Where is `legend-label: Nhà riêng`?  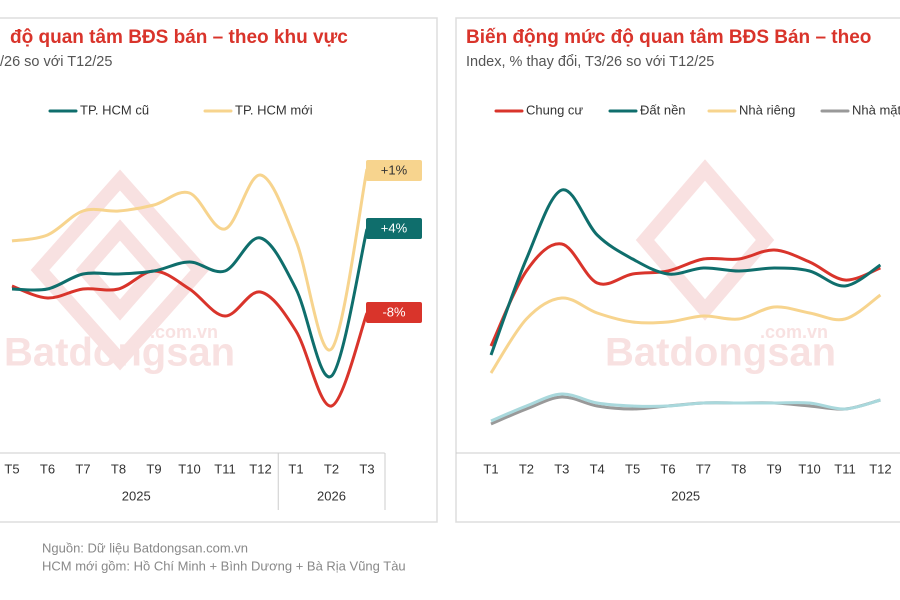 legend-label: Nhà riêng is located at coordinates (767, 109).